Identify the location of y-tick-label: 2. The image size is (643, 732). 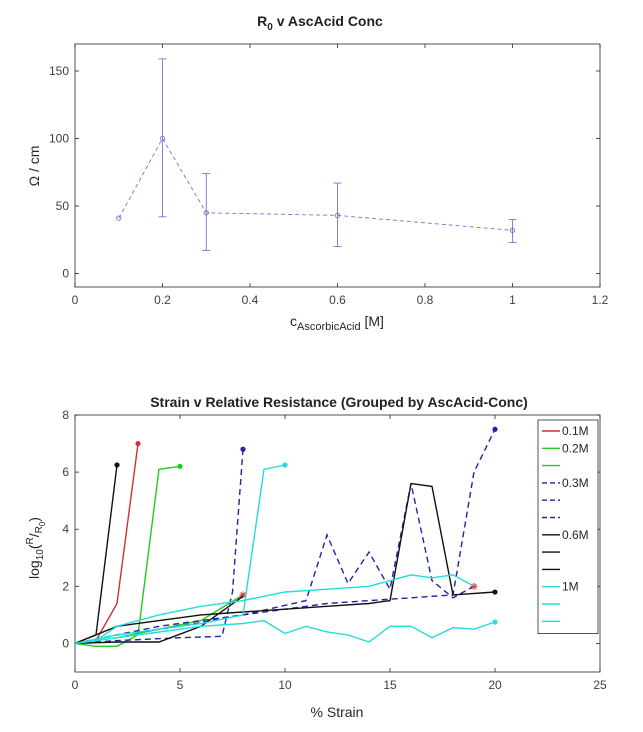
(65, 586).